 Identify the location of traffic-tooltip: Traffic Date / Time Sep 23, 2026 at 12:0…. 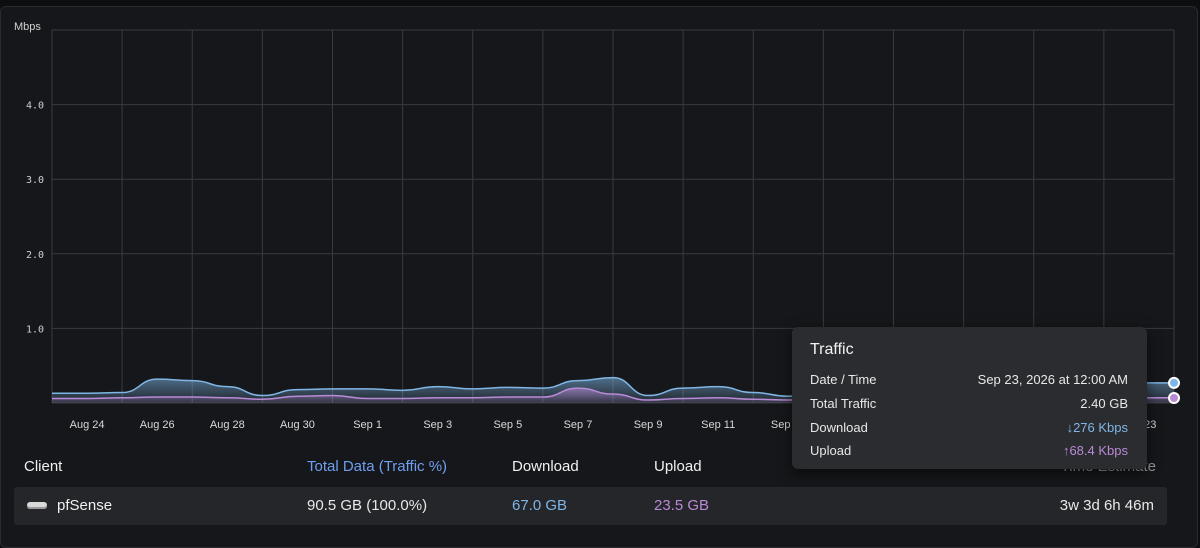
(969, 398).